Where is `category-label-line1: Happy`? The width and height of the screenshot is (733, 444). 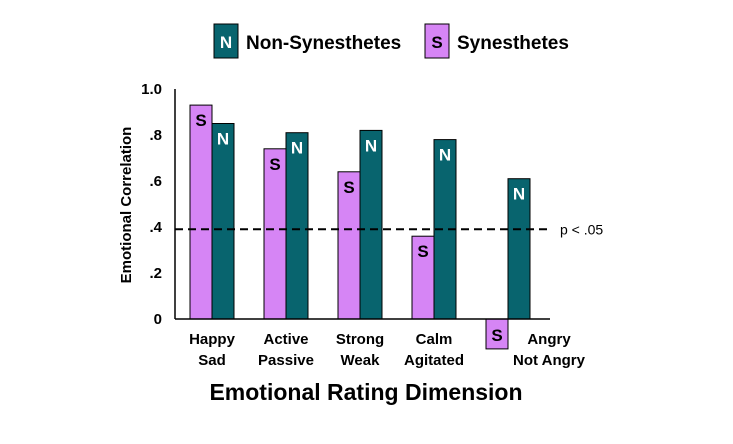
category-label-line1: Happy is located at coordinates (212, 339).